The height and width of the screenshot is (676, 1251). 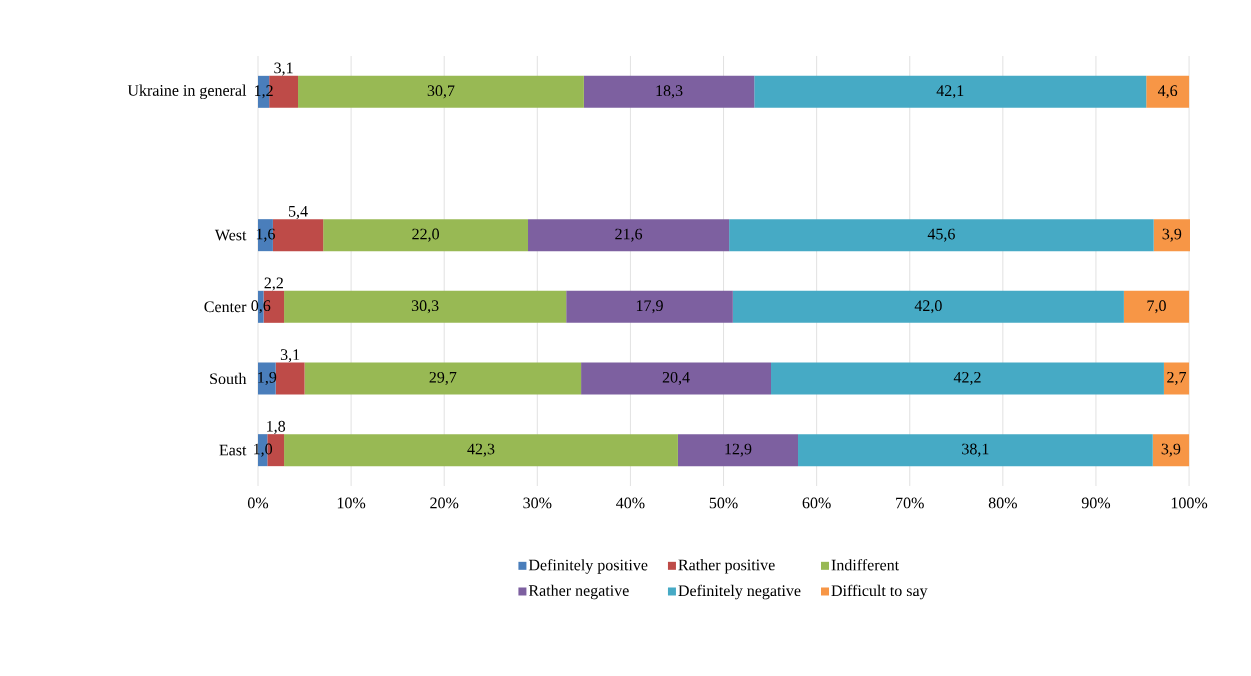 I want to click on y-tick-label: Center, so click(x=225, y=307).